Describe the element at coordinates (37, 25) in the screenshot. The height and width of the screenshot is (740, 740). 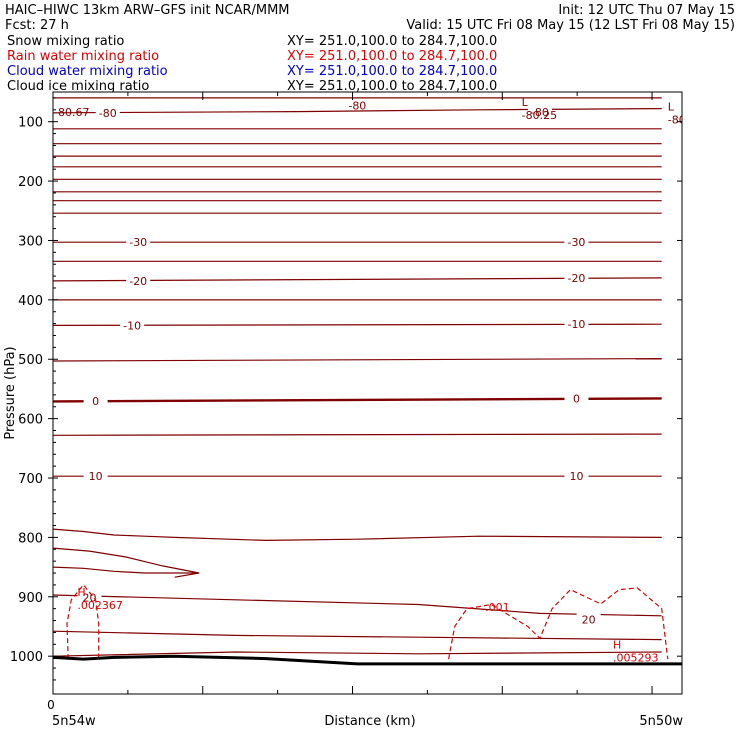
I see `header-fcst: Fcst: 27 h` at that location.